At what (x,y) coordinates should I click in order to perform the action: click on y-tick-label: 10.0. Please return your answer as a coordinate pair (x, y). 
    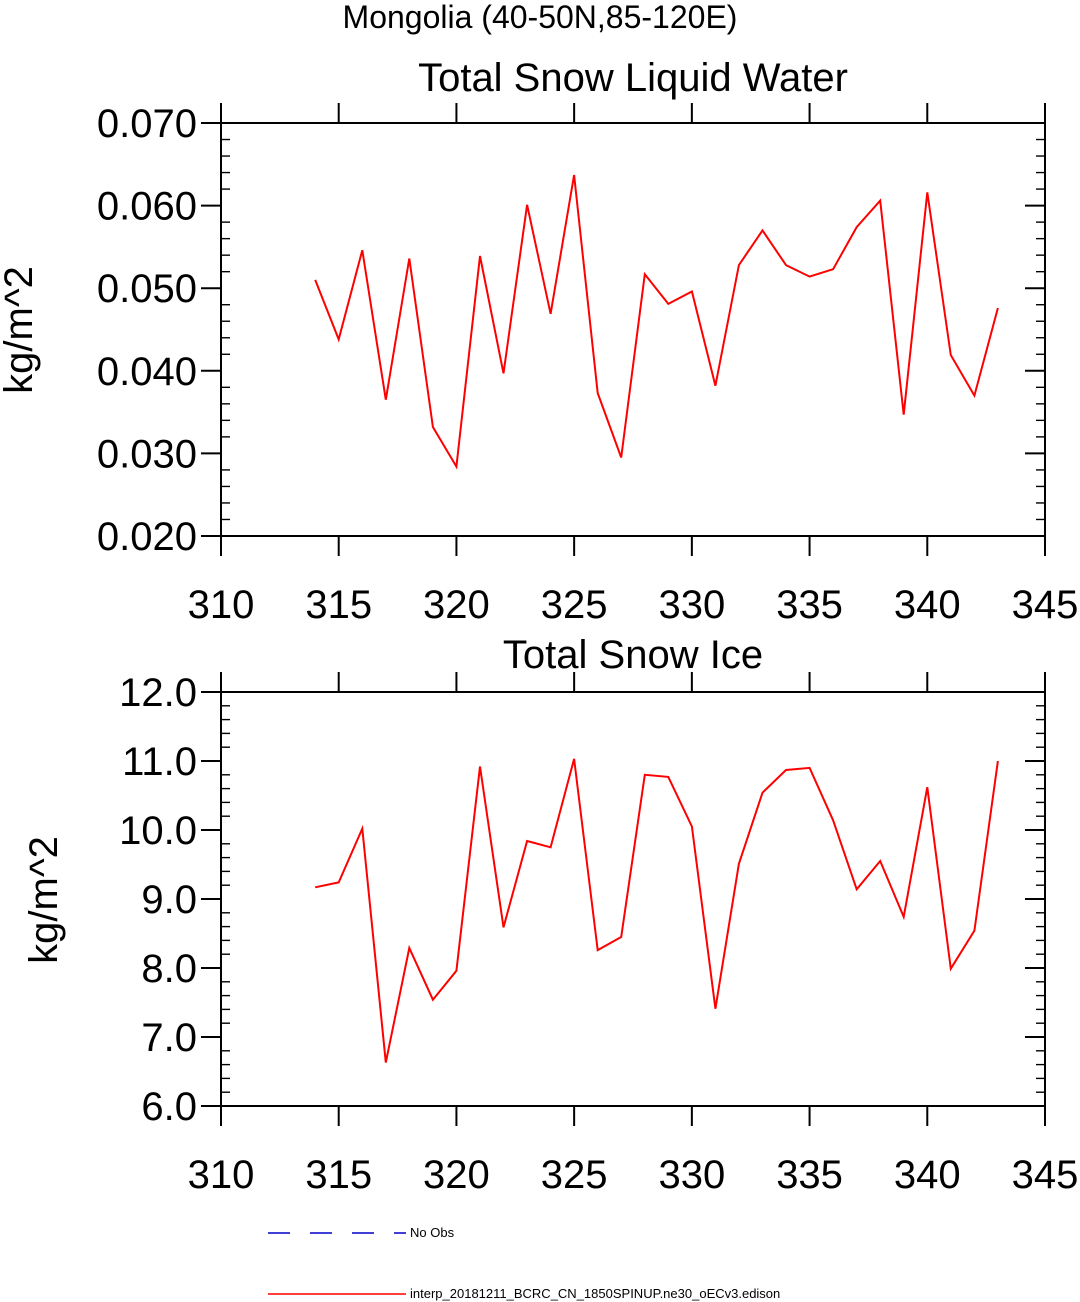
    Looking at the image, I should click on (158, 831).